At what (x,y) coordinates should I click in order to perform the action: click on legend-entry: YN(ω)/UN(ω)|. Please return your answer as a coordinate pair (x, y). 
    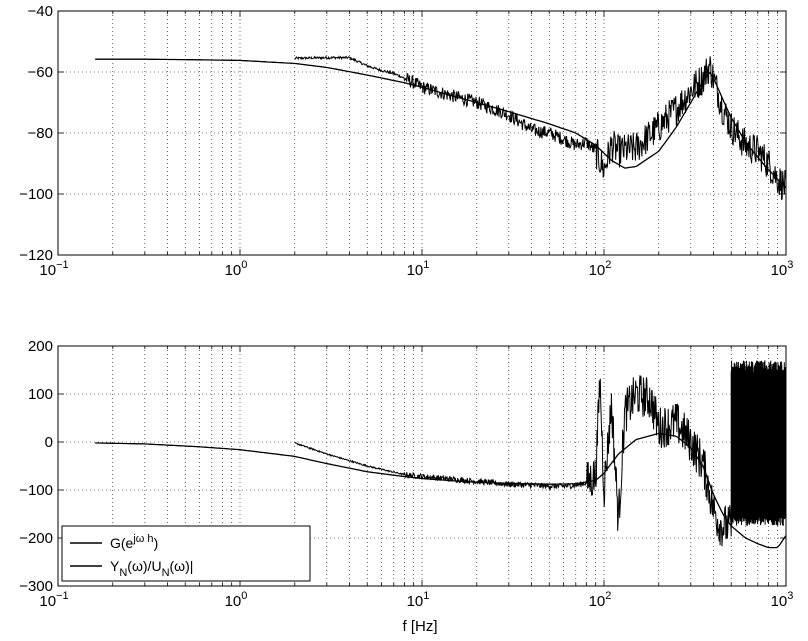
    Looking at the image, I should click on (151, 568).